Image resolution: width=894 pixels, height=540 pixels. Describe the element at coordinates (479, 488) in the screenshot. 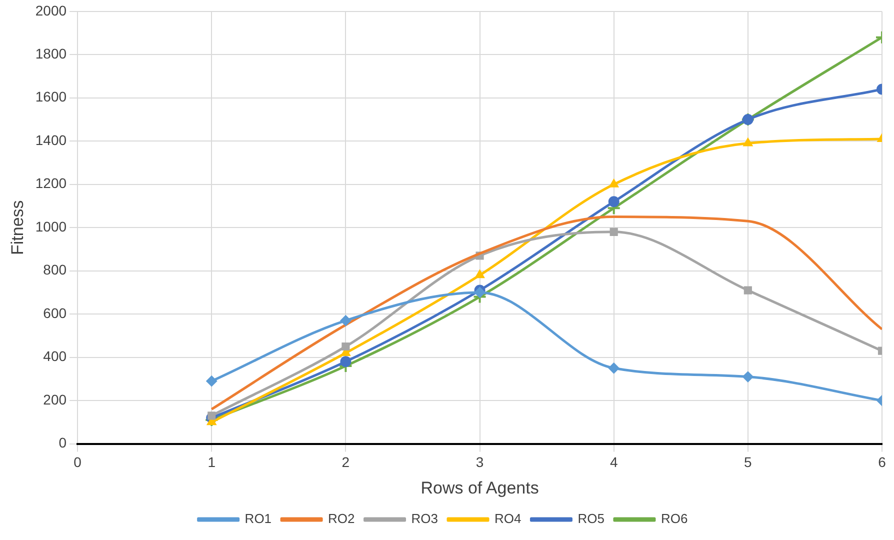

I see `x-axis-title: Rows of Agents` at that location.